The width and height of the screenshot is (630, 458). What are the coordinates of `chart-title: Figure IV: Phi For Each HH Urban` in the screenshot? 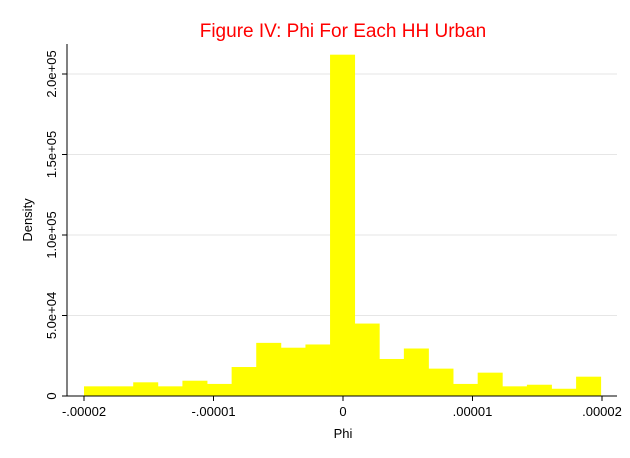 It's located at (343, 31).